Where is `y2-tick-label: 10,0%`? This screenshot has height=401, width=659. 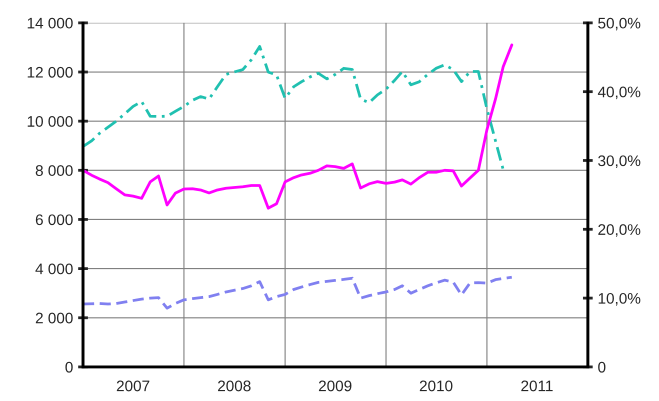 y2-tick-label: 10,0% is located at coordinates (619, 299).